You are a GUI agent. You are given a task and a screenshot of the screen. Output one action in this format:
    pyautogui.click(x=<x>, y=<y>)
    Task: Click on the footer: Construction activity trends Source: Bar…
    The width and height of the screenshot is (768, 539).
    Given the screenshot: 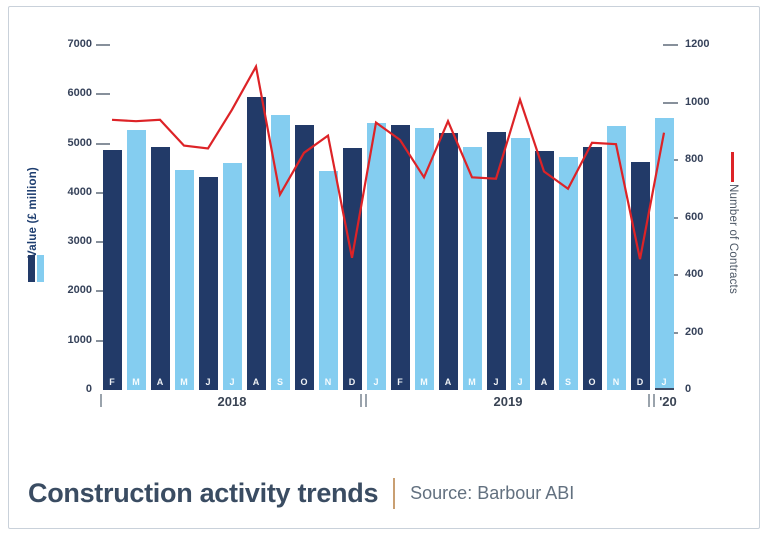 What is the action you would take?
    pyautogui.click(x=301, y=493)
    